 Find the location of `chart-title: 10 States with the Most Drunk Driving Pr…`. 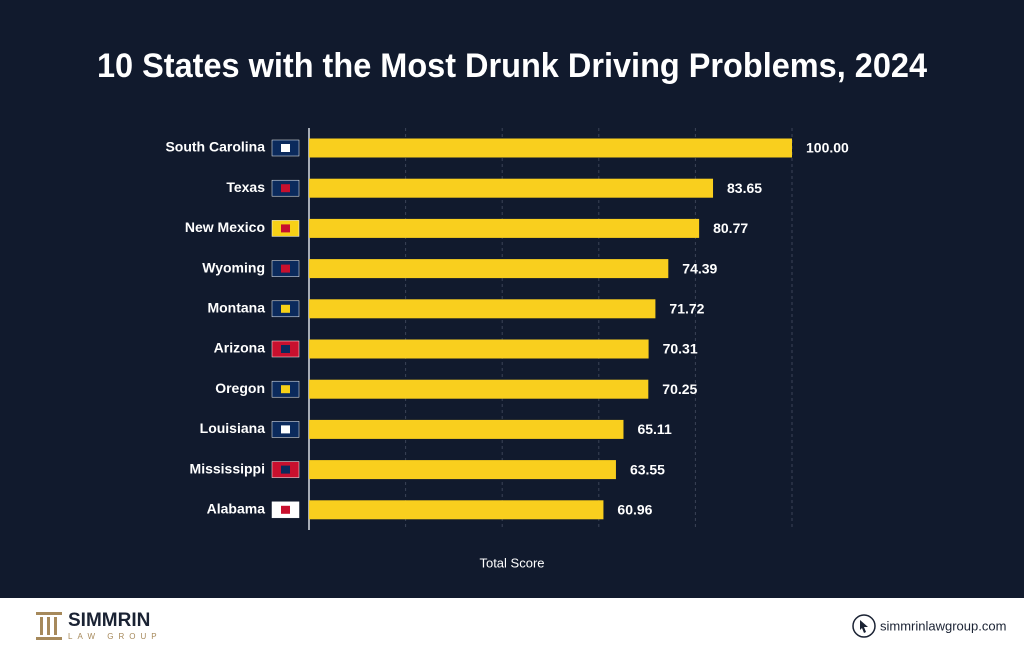

chart-title: 10 States with the Most Drunk Driving Pr… is located at coordinates (512, 66).